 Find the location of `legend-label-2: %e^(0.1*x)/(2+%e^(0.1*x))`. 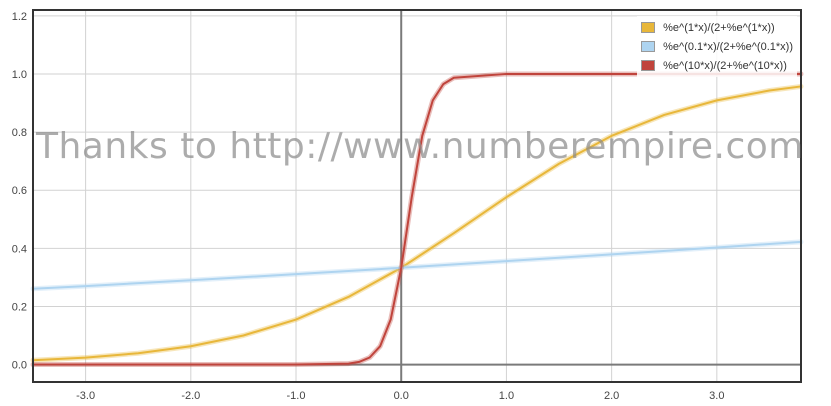

legend-label-2: %e^(0.1*x)/(2+%e^(0.1*x)) is located at coordinates (728, 46).